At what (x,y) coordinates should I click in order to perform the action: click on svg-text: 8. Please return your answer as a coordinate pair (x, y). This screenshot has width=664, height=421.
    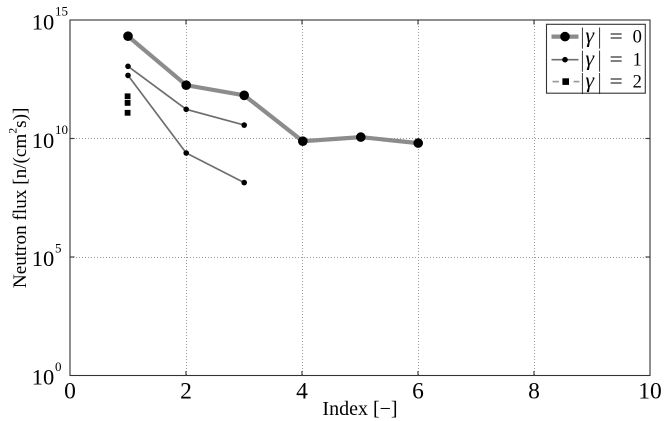
    Looking at the image, I should click on (534, 391).